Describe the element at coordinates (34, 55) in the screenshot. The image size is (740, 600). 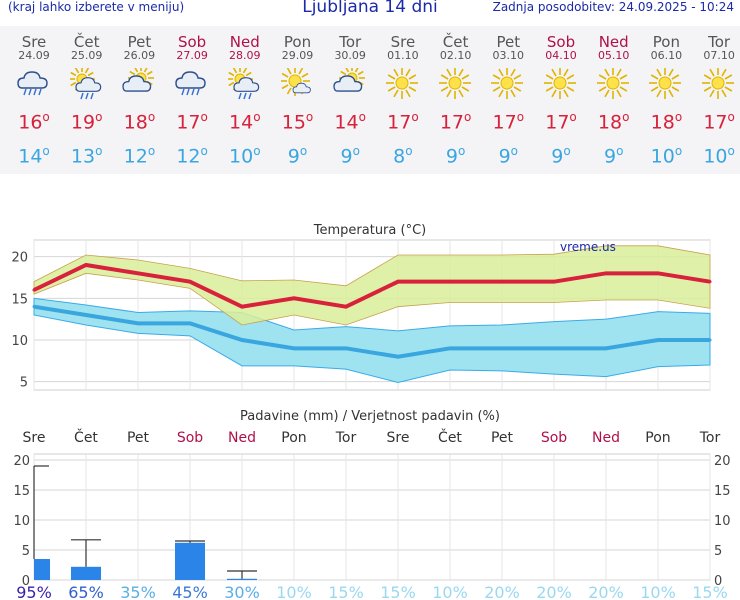
I see `day-date: 24.09` at that location.